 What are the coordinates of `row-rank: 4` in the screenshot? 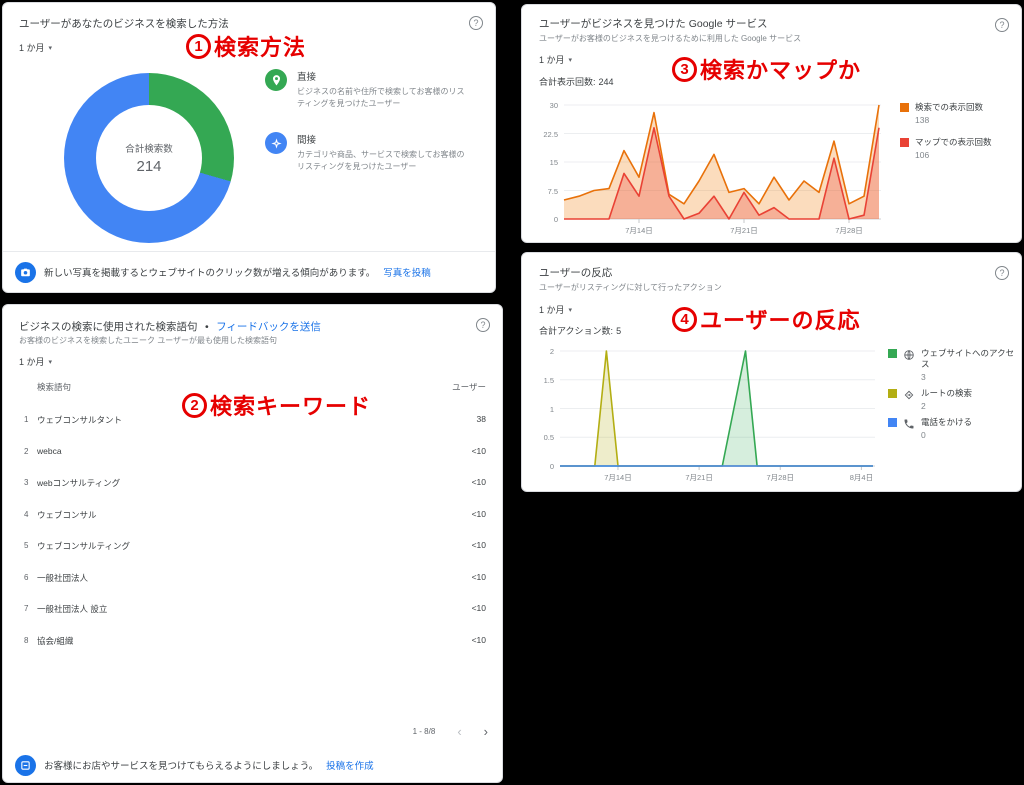 It's located at (26, 514).